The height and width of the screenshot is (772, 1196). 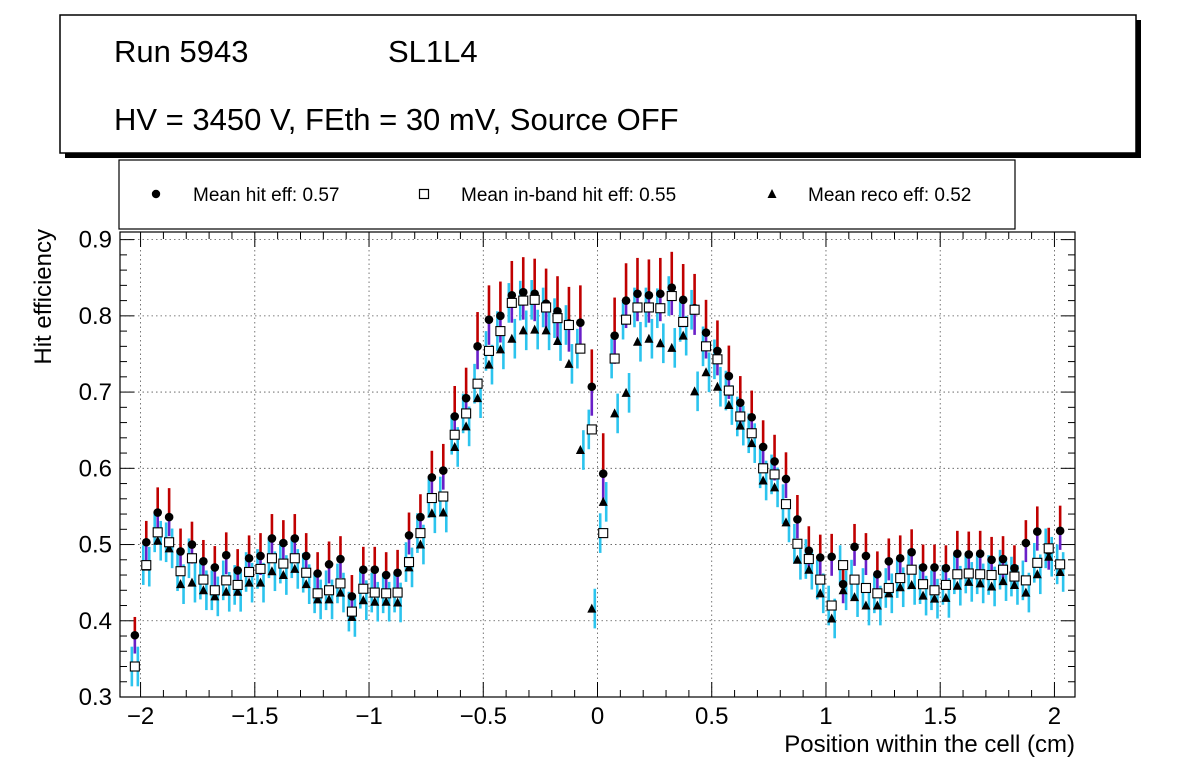 I want to click on x-tick-label: −2, so click(x=140, y=716).